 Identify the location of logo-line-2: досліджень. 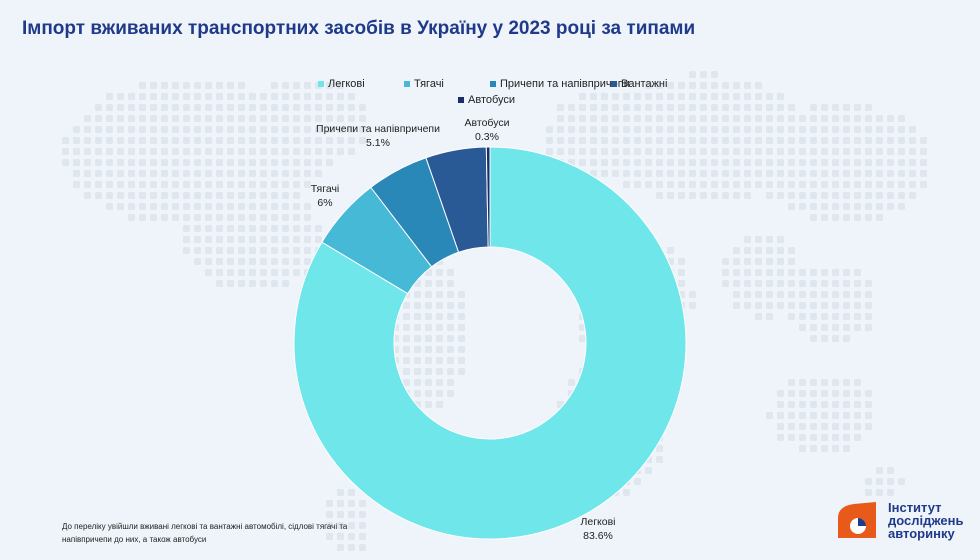
(926, 520).